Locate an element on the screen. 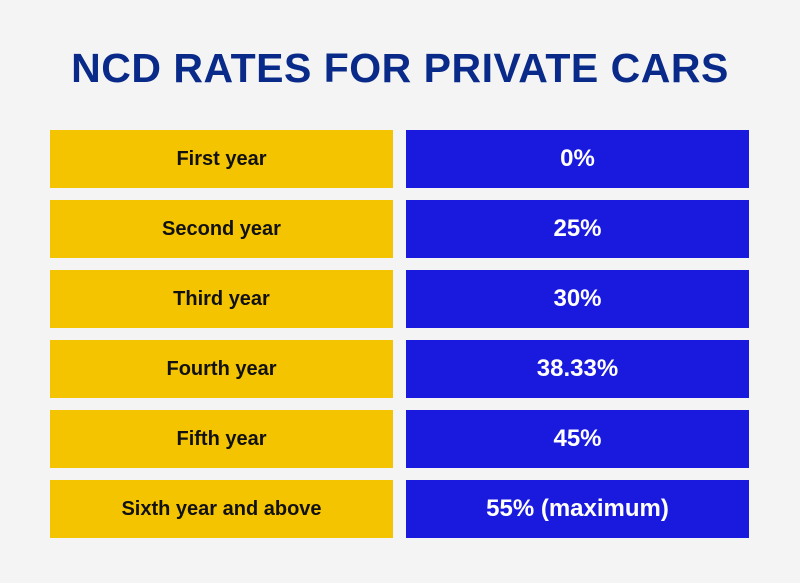  rate-value: 38.33% is located at coordinates (577, 369).